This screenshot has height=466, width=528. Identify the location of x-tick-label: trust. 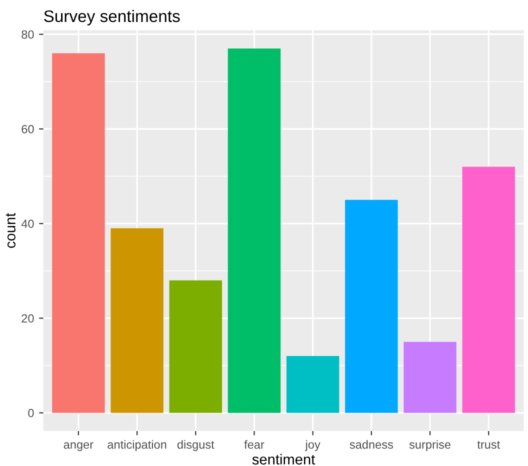
(488, 445).